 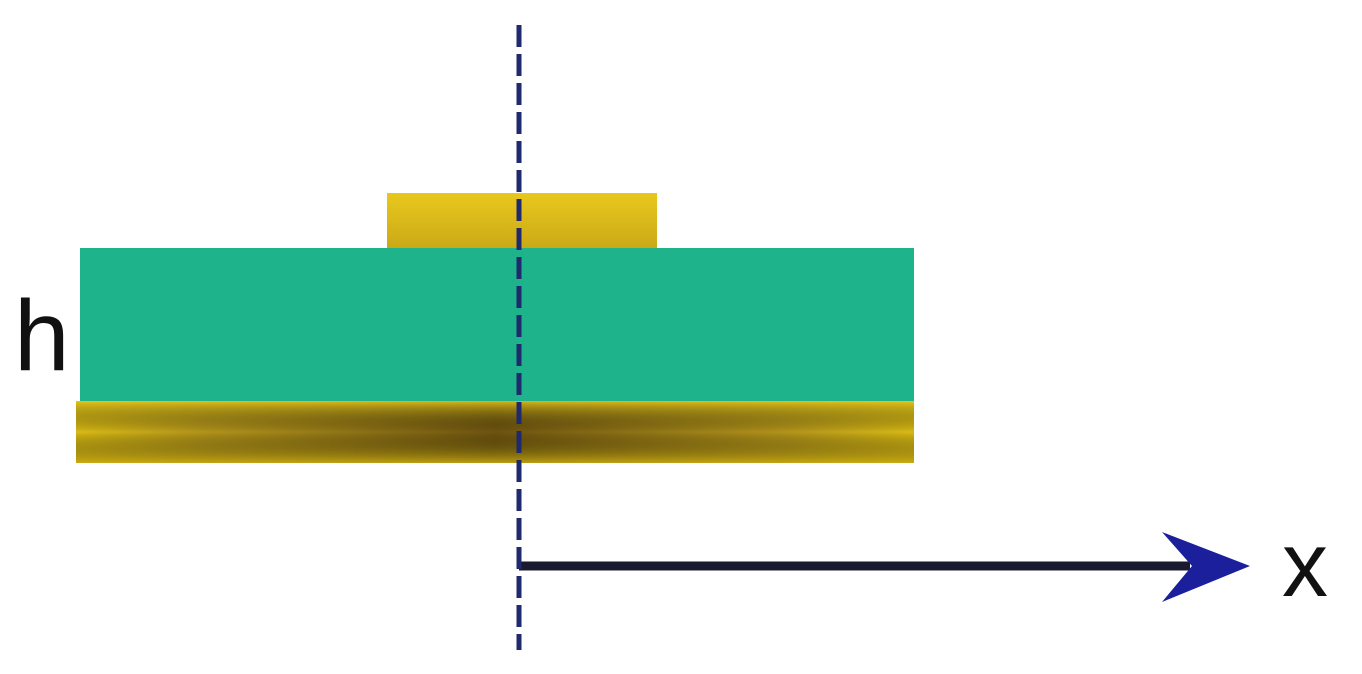 What do you see at coordinates (495, 432) in the screenshot?
I see `ground-plane` at bounding box center [495, 432].